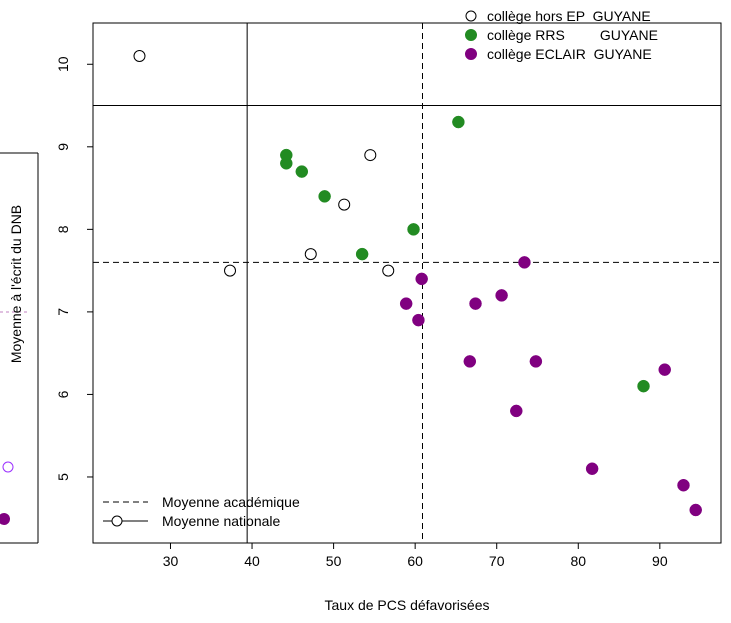 Image resolution: width=731 pixels, height=623 pixels. Describe the element at coordinates (578, 561) in the screenshot. I see `x-tick-label: 80` at that location.